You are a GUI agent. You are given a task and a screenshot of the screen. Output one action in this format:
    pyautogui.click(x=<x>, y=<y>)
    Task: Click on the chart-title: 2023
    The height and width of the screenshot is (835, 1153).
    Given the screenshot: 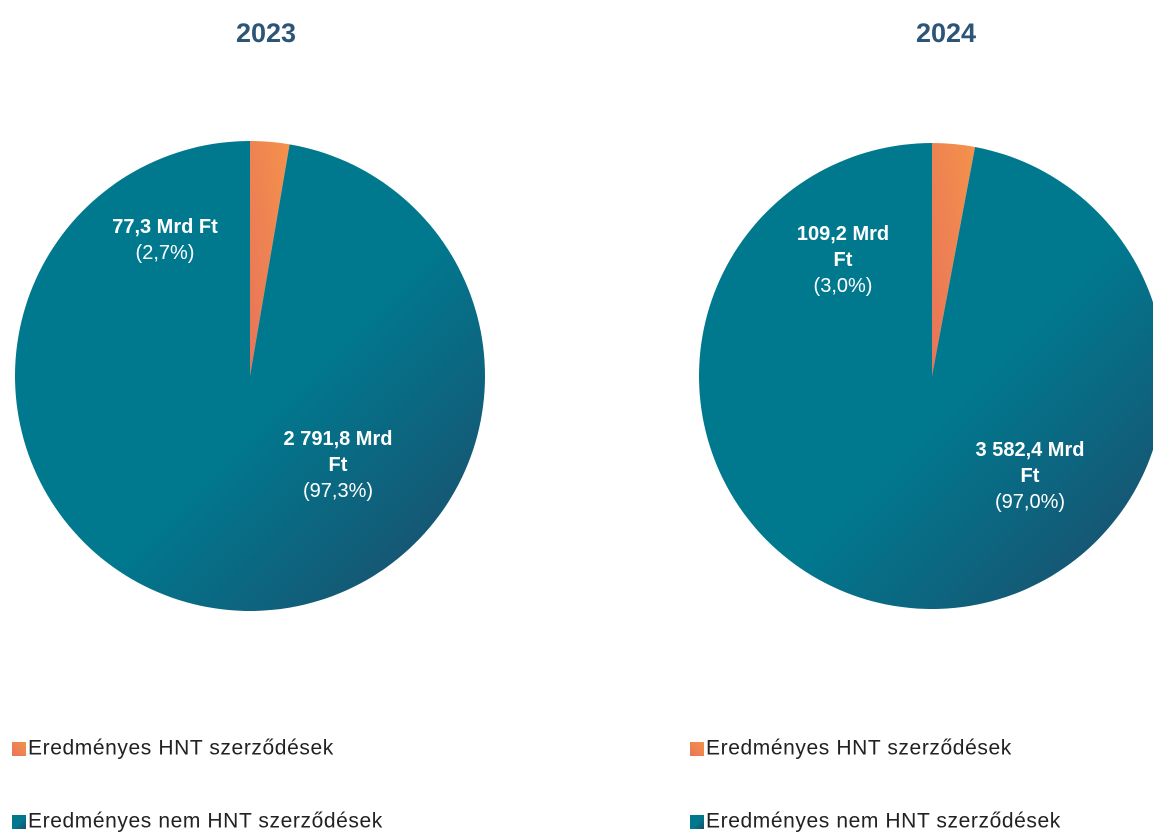 What is the action you would take?
    pyautogui.click(x=266, y=33)
    